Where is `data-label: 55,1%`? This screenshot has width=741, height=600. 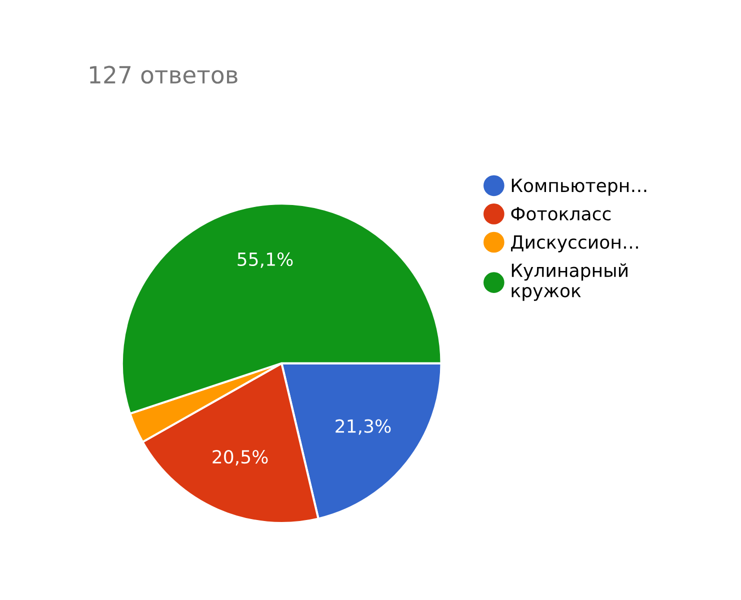
data-label: 55,1% is located at coordinates (265, 260).